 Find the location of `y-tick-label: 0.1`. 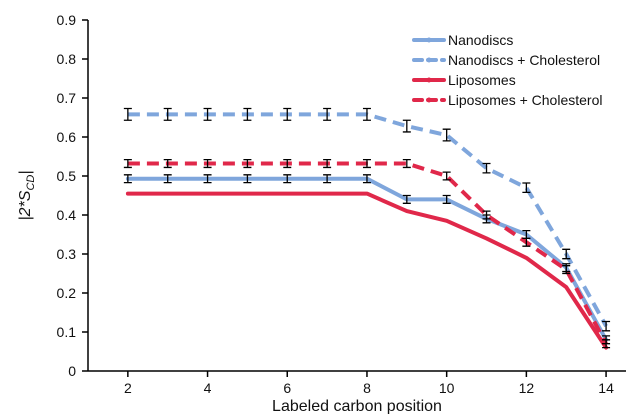

y-tick-label: 0.1 is located at coordinates (67, 332).